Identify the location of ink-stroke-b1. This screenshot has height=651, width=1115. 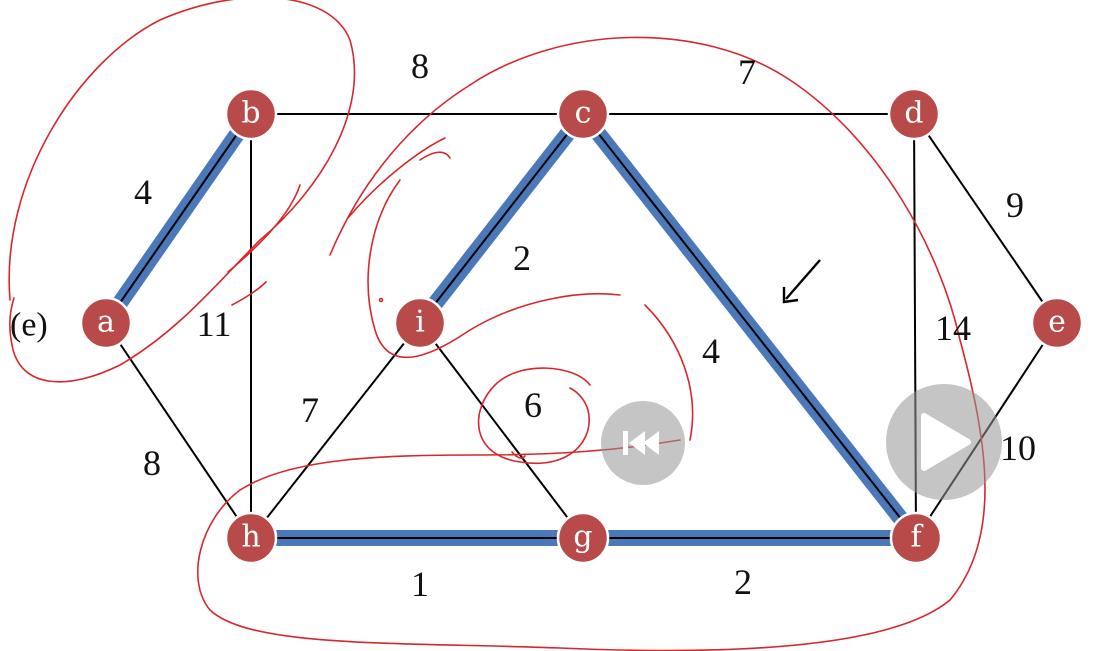
(264, 228).